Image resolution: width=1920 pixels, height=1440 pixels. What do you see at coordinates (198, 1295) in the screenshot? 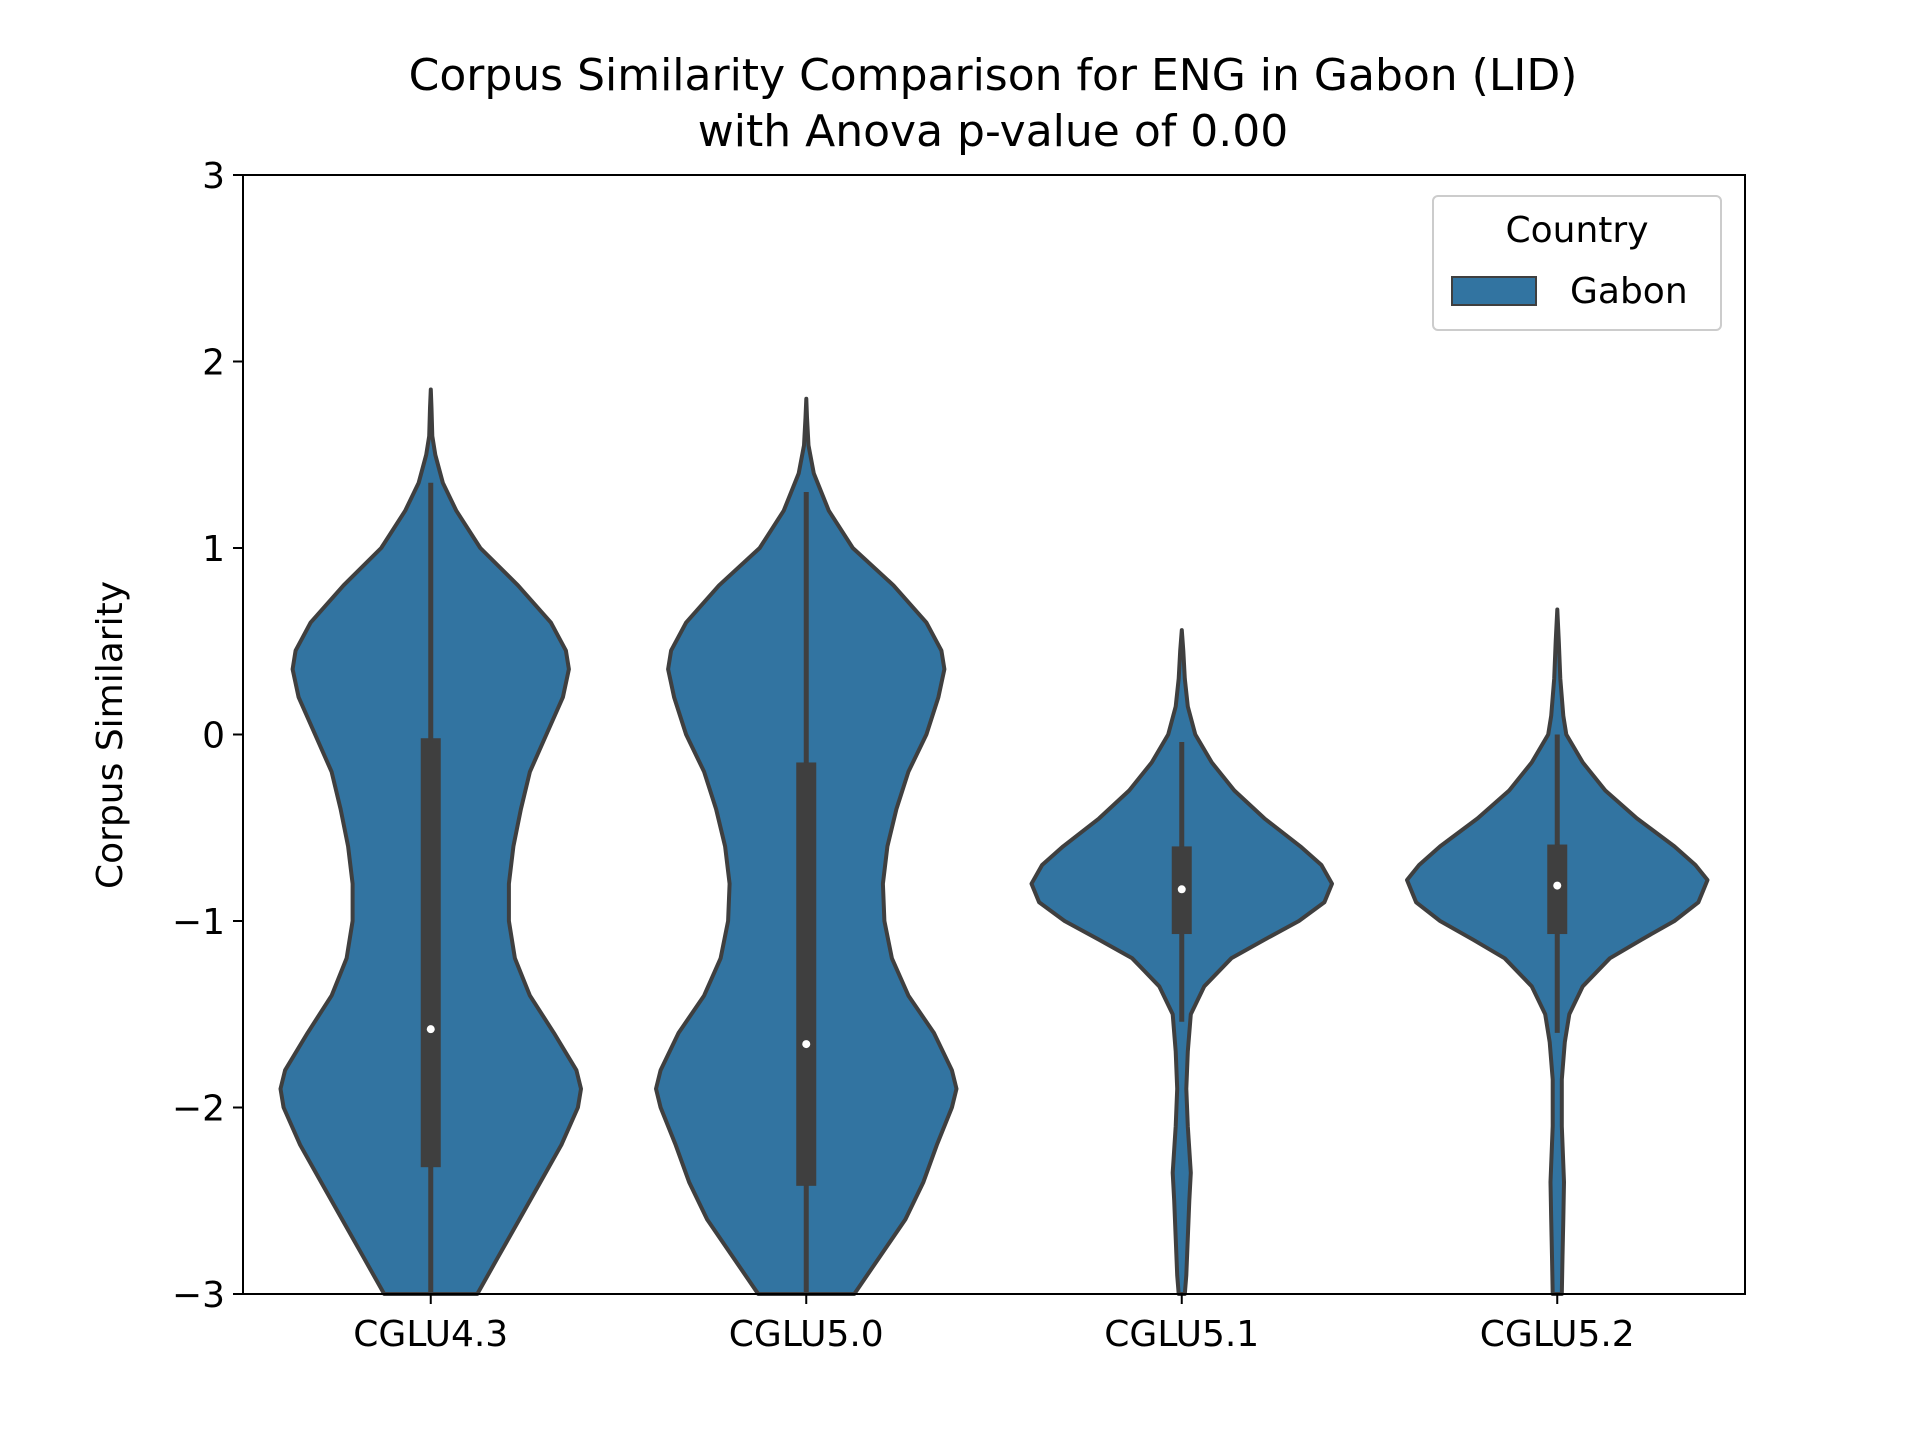
I see `y-tick-label: −3` at bounding box center [198, 1295].